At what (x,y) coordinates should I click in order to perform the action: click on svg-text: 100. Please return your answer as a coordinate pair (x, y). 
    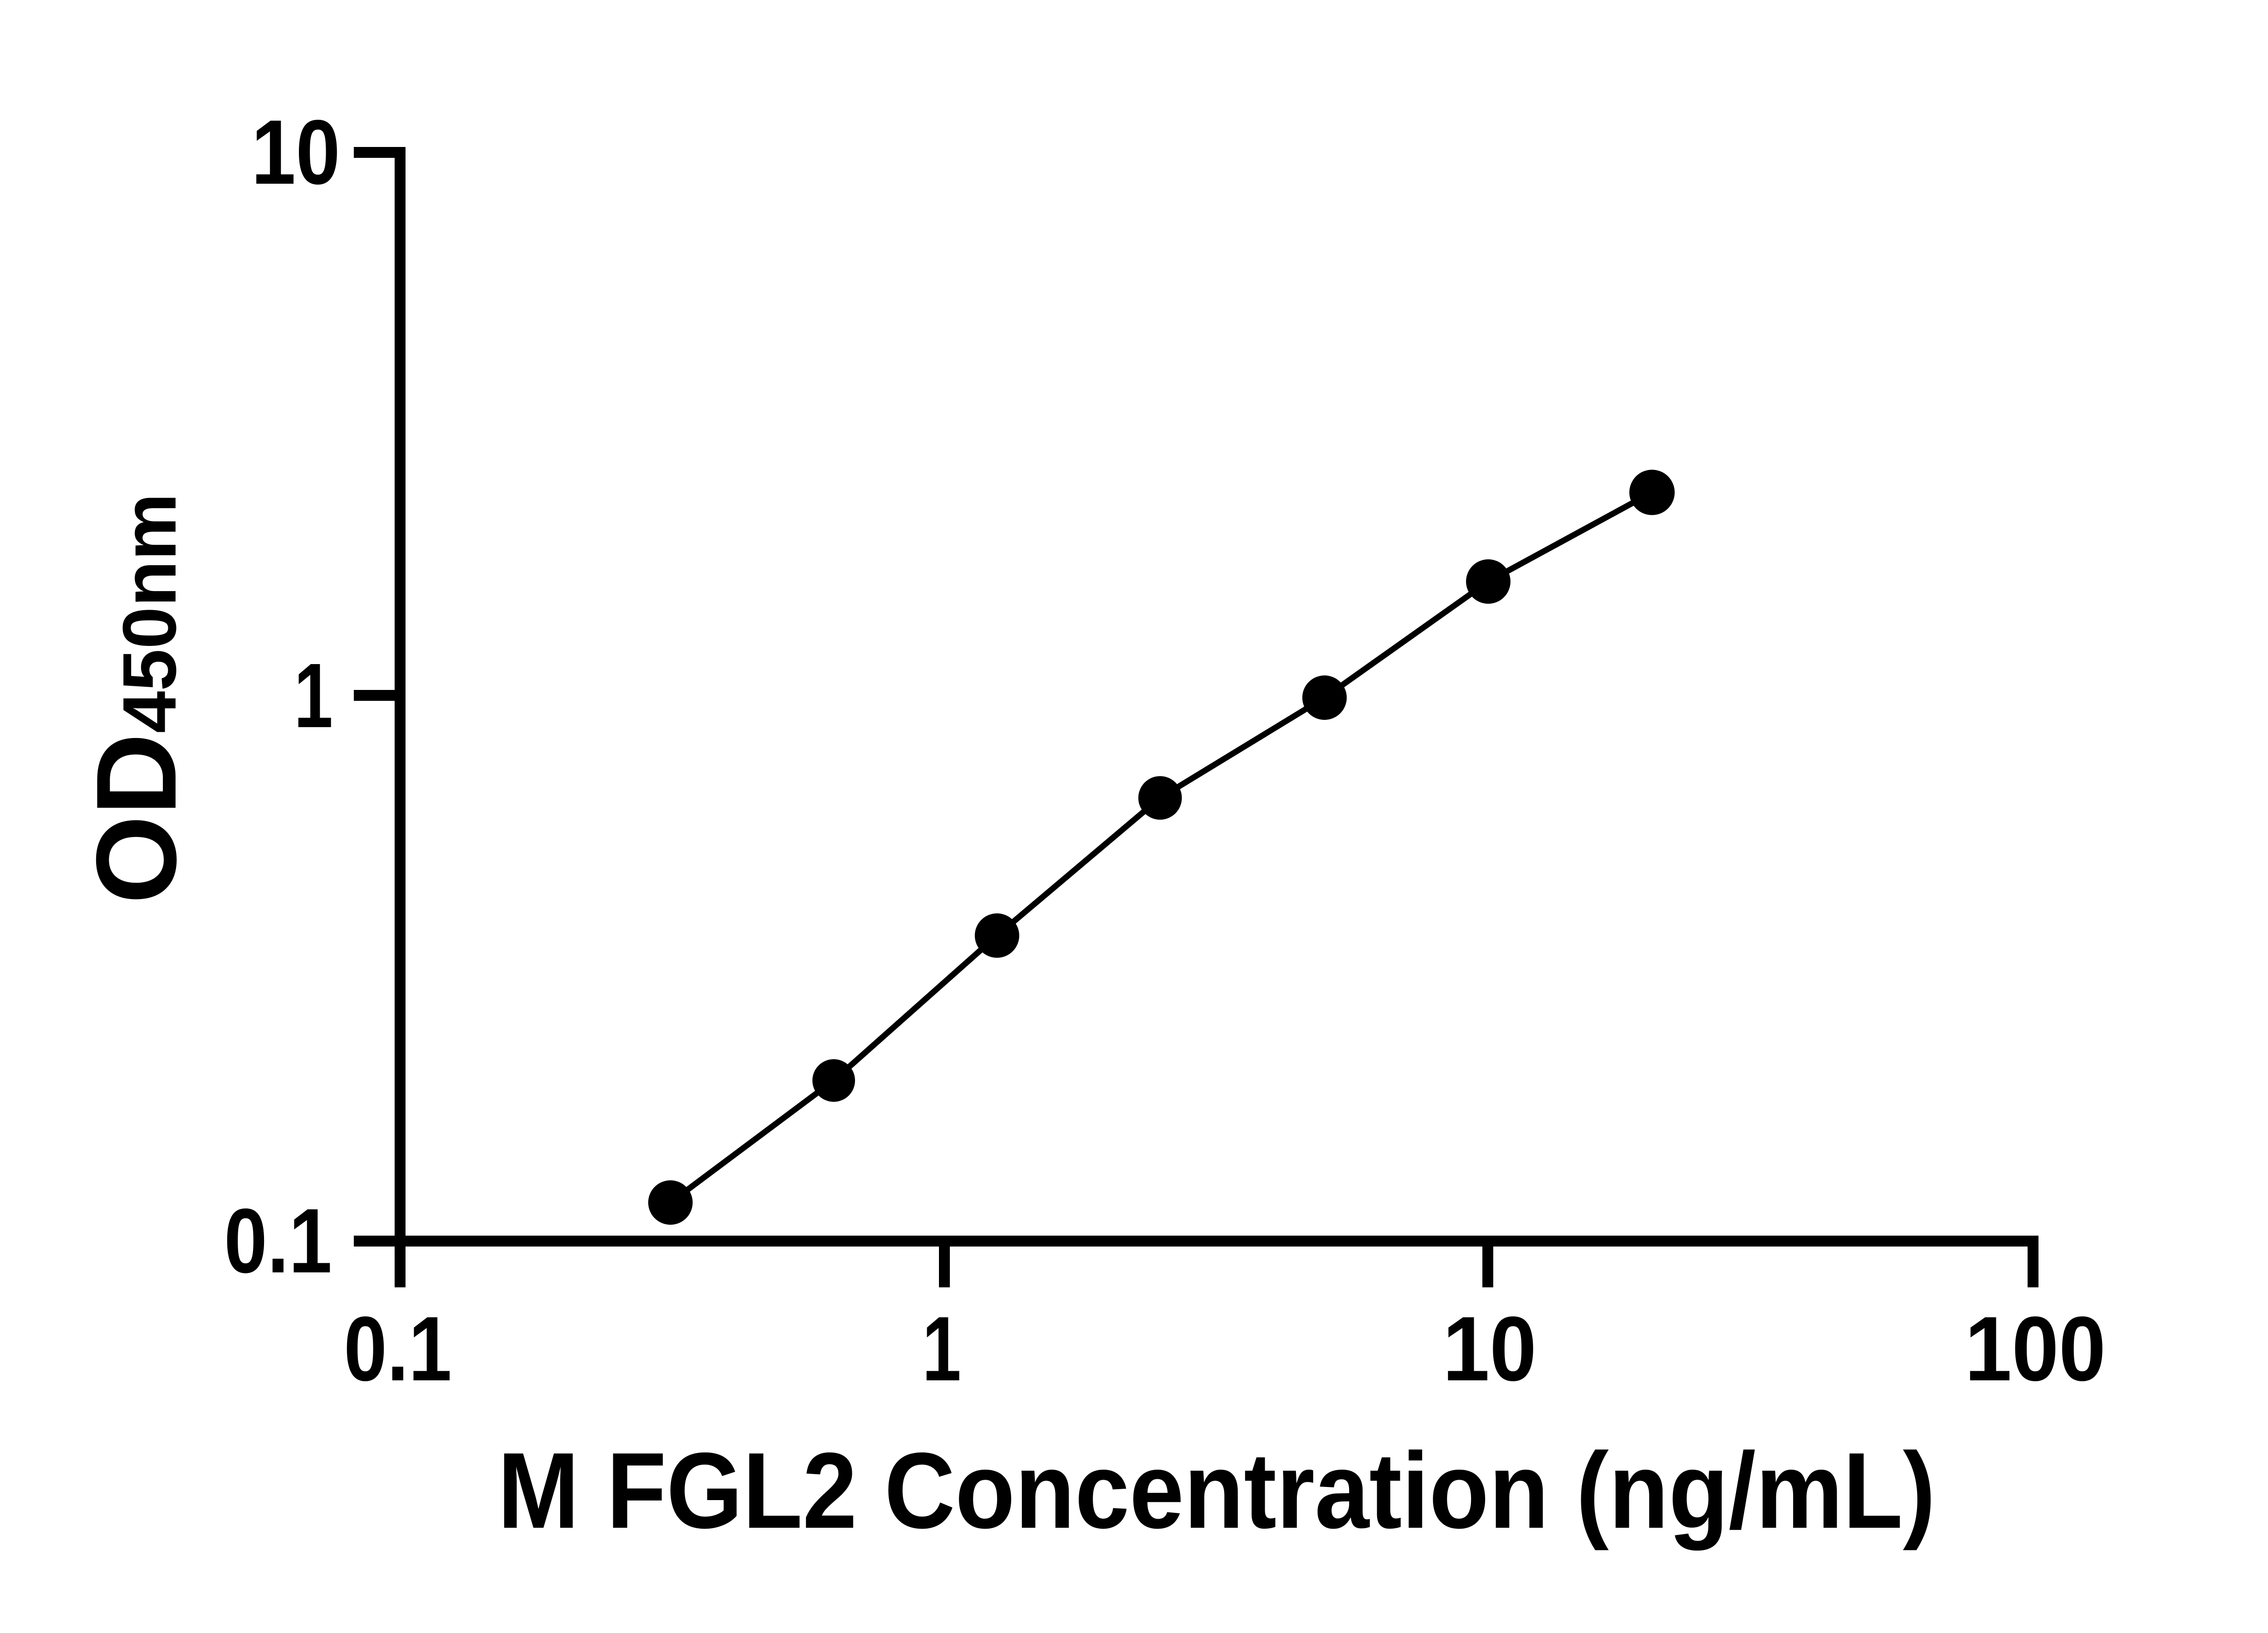
    Looking at the image, I should click on (2035, 1348).